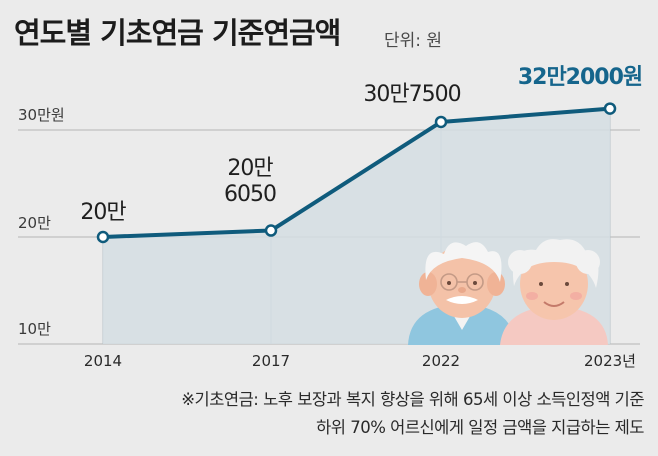  What do you see at coordinates (41, 115) in the screenshot?
I see `y-tick-label: 30만원` at bounding box center [41, 115].